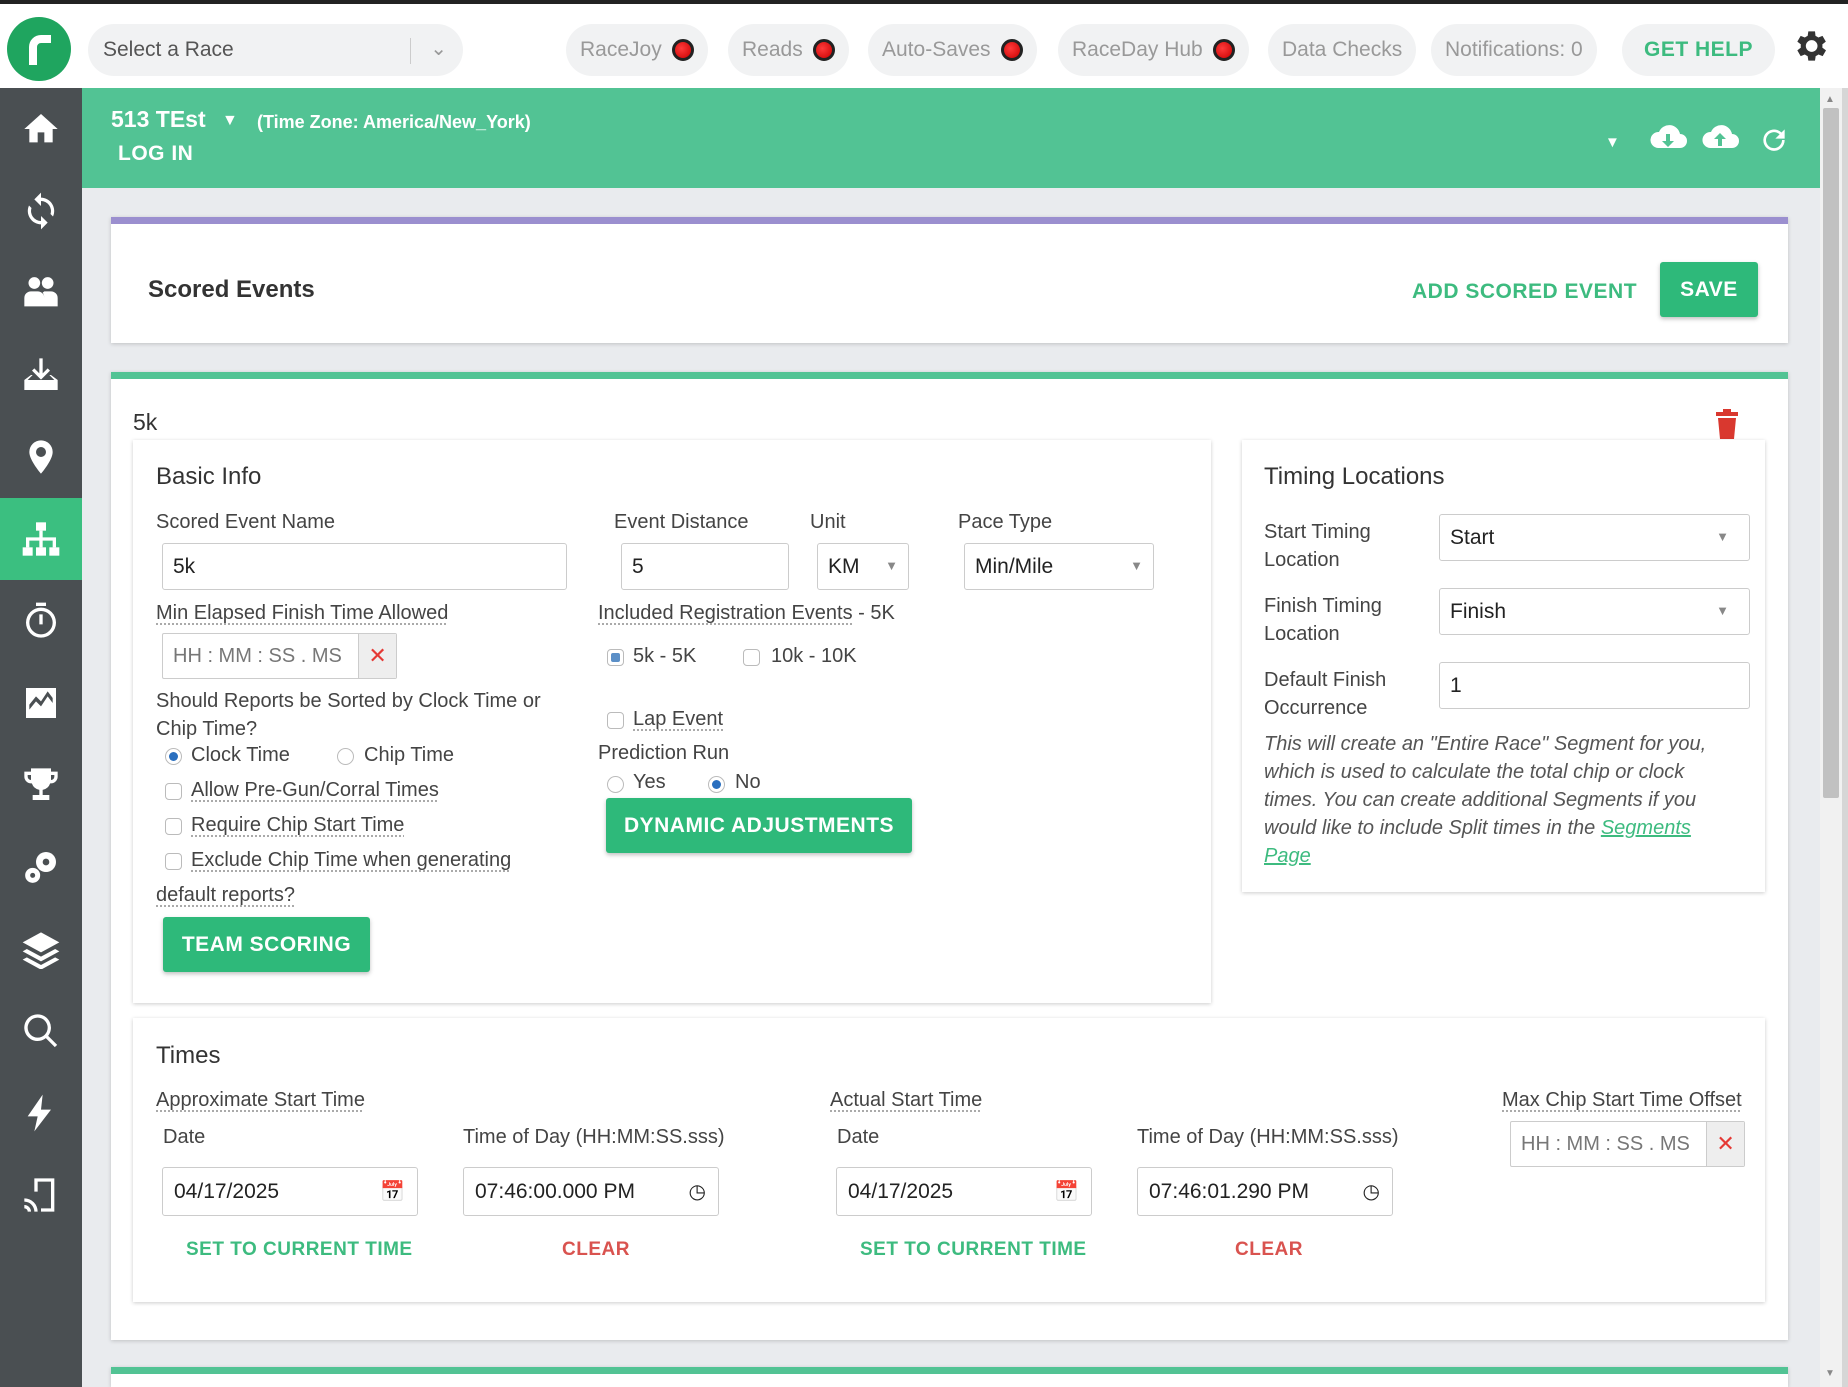  I want to click on sidebar-item-sync, so click(41, 211).